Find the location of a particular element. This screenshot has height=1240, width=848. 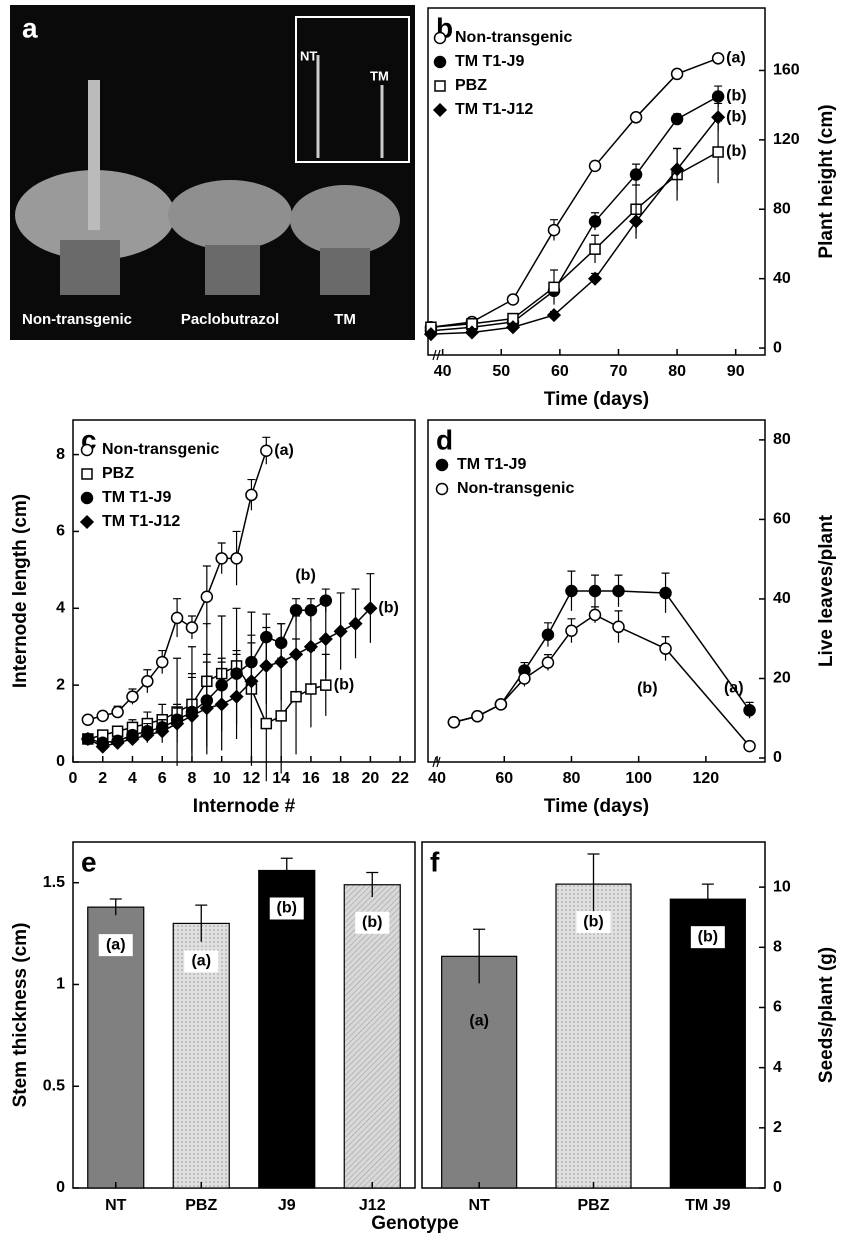

x-tick-label: 10 is located at coordinates (222, 778).